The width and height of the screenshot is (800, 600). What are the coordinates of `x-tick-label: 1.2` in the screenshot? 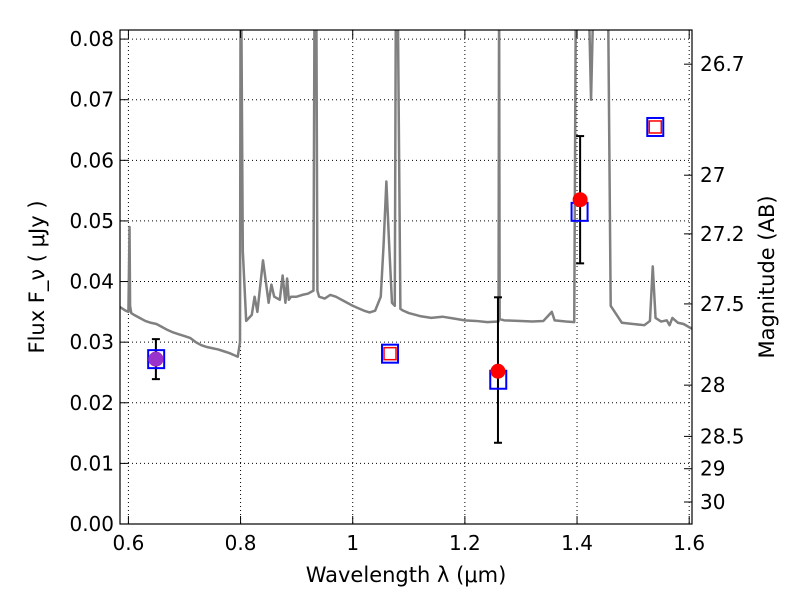 It's located at (465, 543).